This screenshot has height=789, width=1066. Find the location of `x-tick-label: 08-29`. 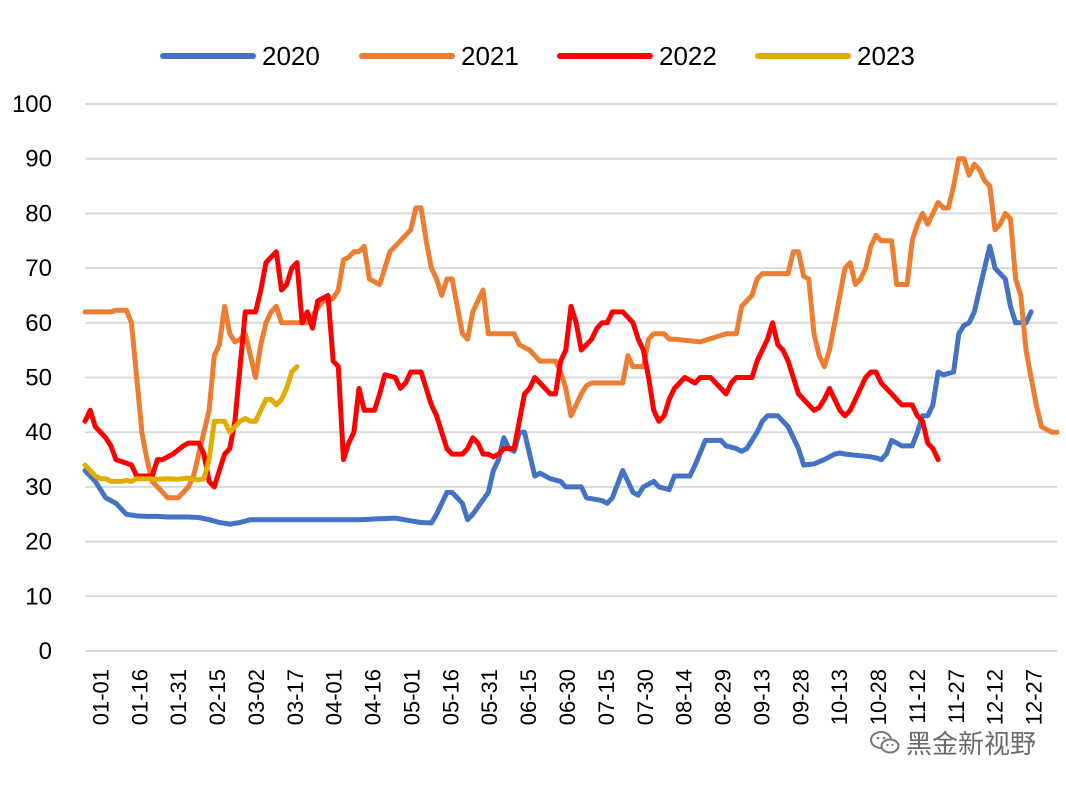

x-tick-label: 08-29 is located at coordinates (723, 697).